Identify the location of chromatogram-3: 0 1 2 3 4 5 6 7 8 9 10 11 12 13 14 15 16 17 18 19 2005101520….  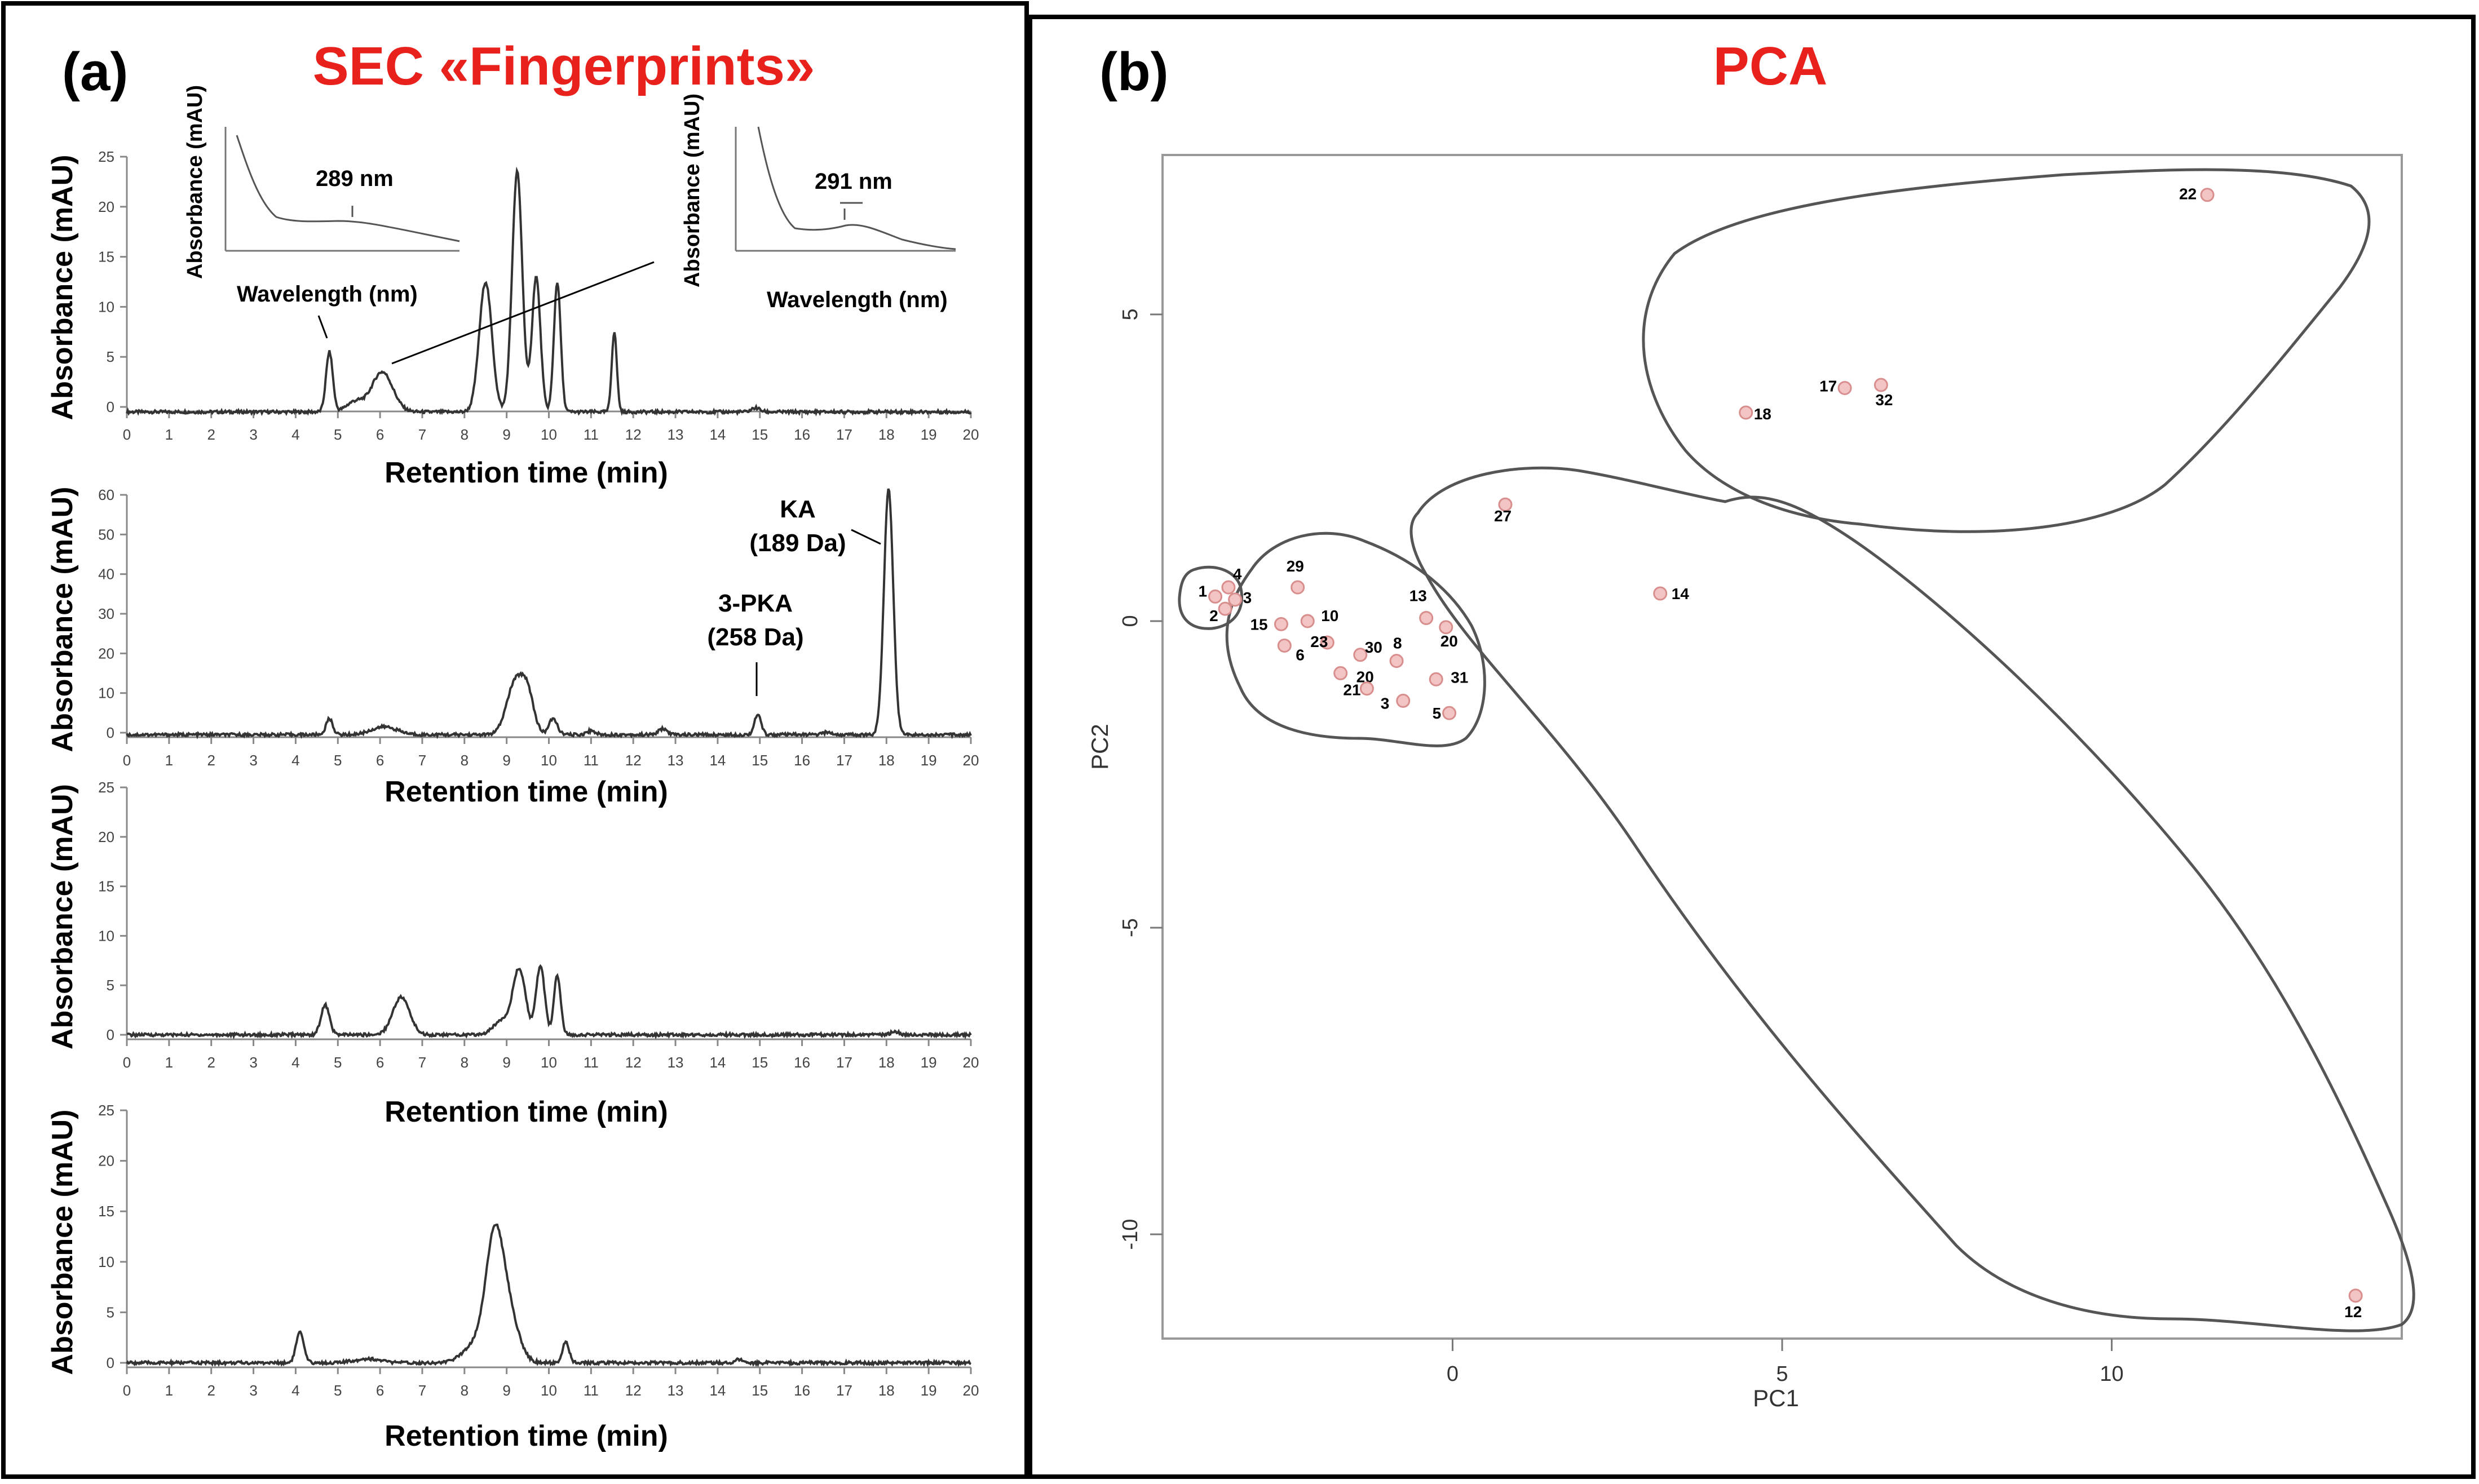
(512, 953).